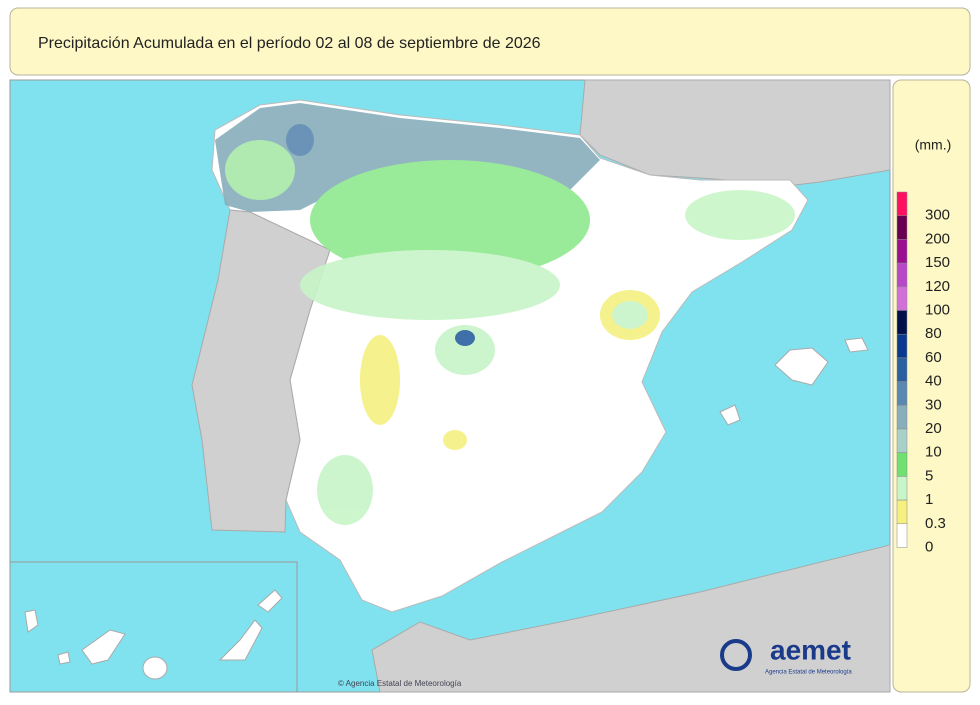  What do you see at coordinates (808, 673) in the screenshot?
I see `logo-subtitle: Agencia Estatal de Meteorología` at bounding box center [808, 673].